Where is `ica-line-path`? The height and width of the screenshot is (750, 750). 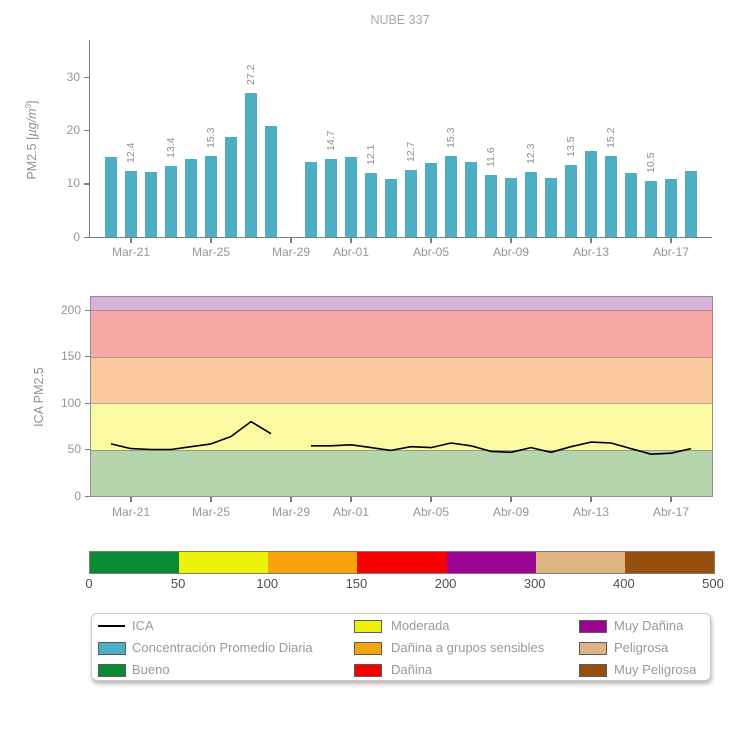 ica-line-path is located at coordinates (401, 437).